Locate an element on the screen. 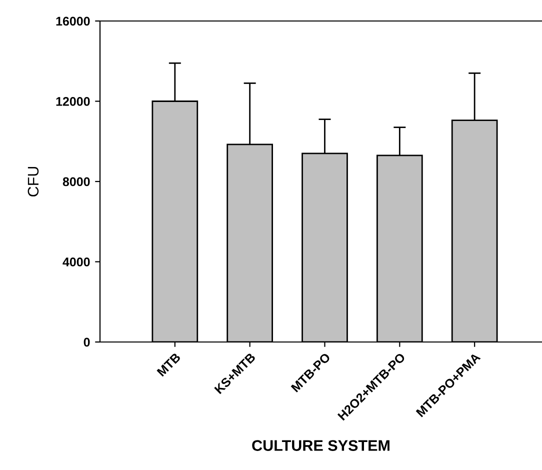 This screenshot has height=470, width=542. y-tick-label: 4000 is located at coordinates (76, 262).